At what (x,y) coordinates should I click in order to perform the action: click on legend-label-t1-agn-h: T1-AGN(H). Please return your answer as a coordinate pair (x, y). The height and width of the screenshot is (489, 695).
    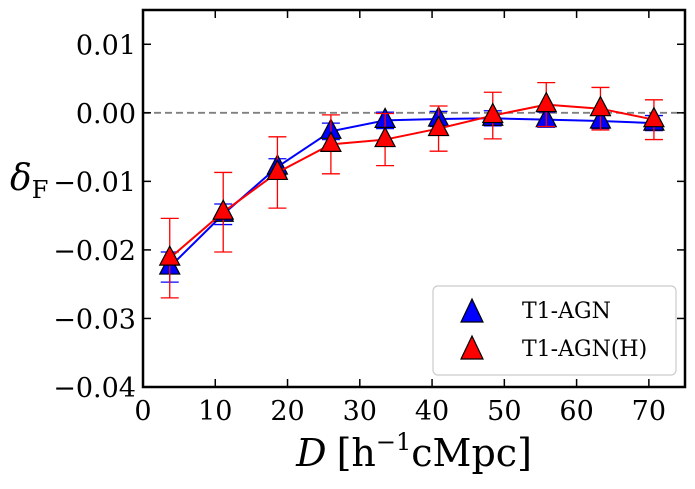
    Looking at the image, I should click on (584, 349).